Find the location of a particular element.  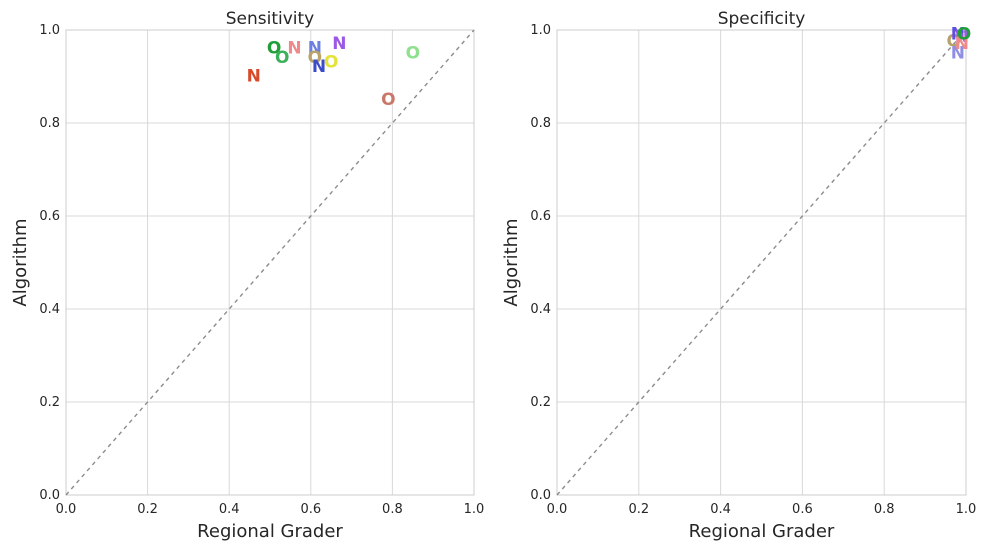

chart-title: Sensitivity is located at coordinates (270, 19).